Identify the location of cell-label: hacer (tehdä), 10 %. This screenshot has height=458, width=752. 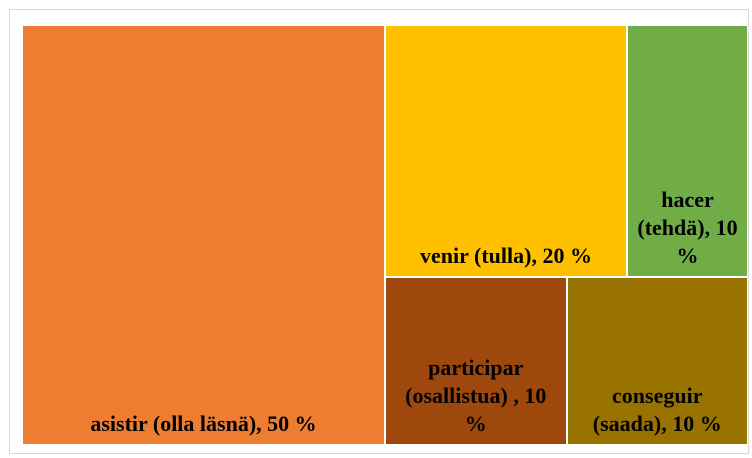
(687, 227).